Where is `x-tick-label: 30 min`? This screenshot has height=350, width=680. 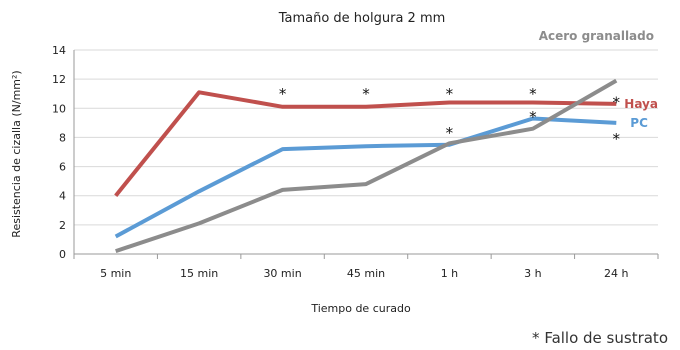
x-tick-label: 30 min is located at coordinates (282, 273).